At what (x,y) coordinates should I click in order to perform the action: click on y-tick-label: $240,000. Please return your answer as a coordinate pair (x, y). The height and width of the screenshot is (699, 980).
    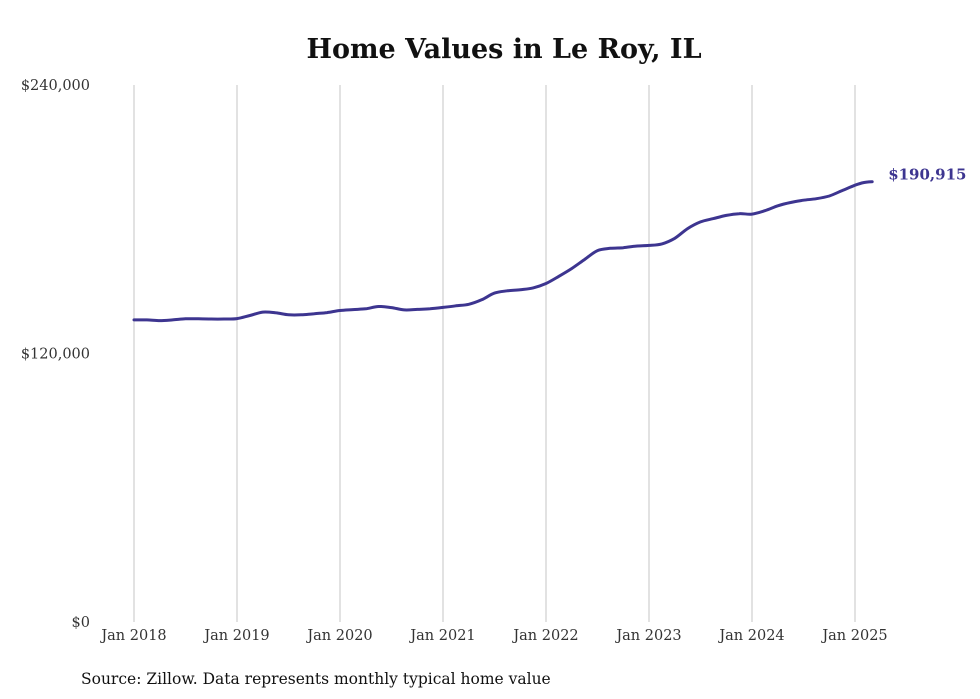
    Looking at the image, I should click on (55, 86).